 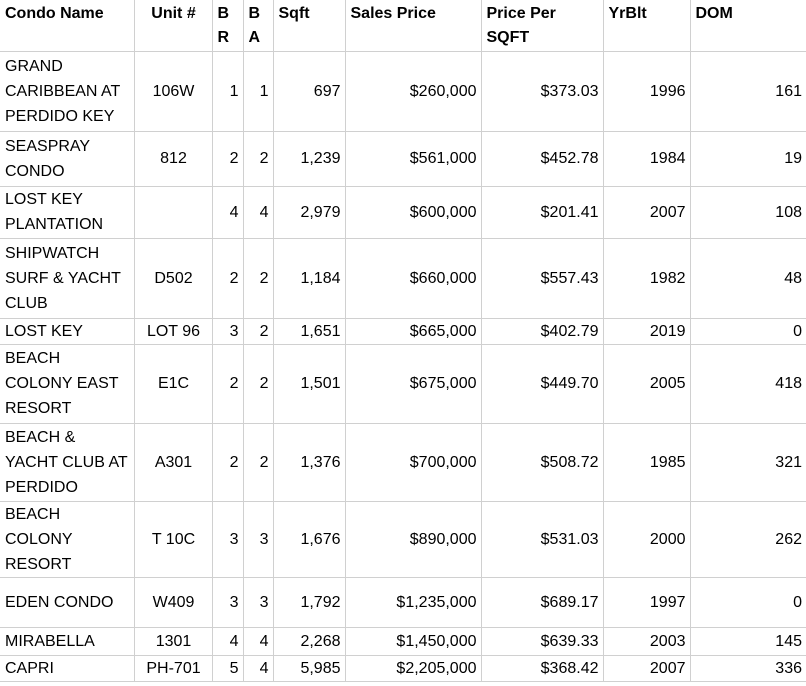 I want to click on cell-price-per-sqft: $531.03, so click(x=542, y=539).